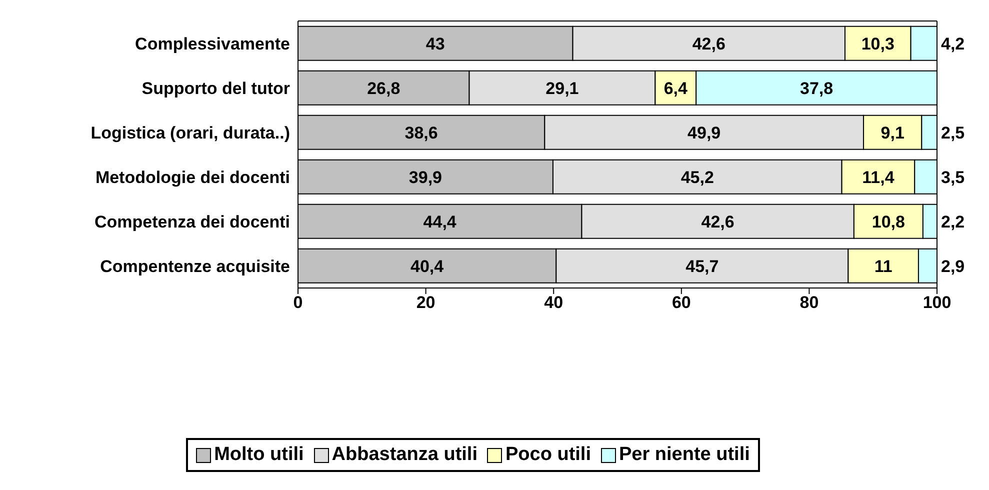 This screenshot has width=989, height=490. What do you see at coordinates (953, 177) in the screenshot?
I see `data-label: 3,5` at bounding box center [953, 177].